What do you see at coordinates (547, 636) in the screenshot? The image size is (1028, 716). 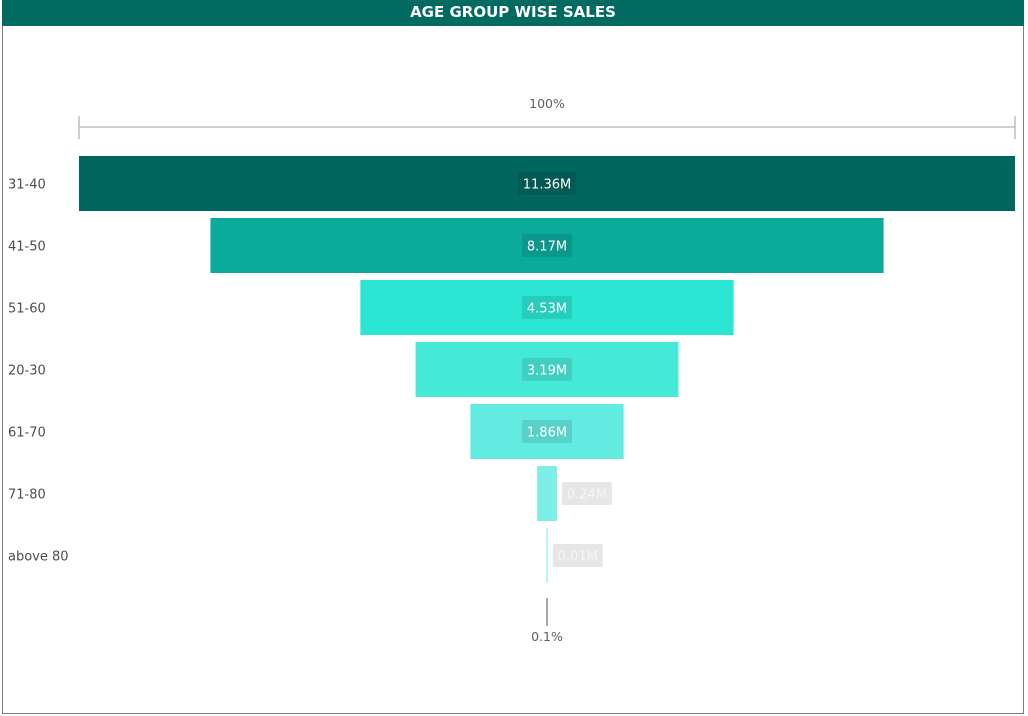 I see `bottom-scale-label: 0.1%` at bounding box center [547, 636].